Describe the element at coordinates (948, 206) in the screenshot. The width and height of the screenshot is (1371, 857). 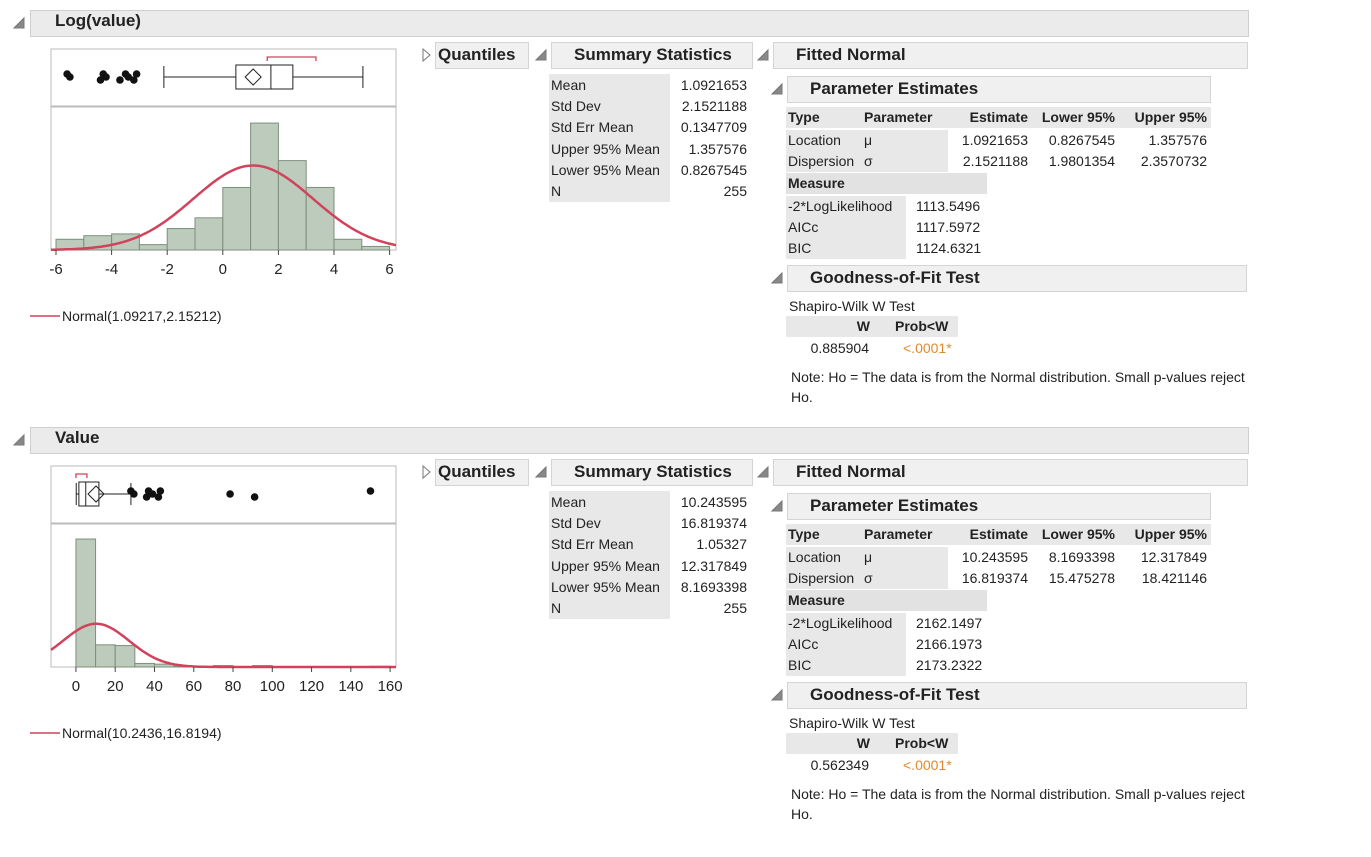
I see `measure-value: 1113.5496` at that location.